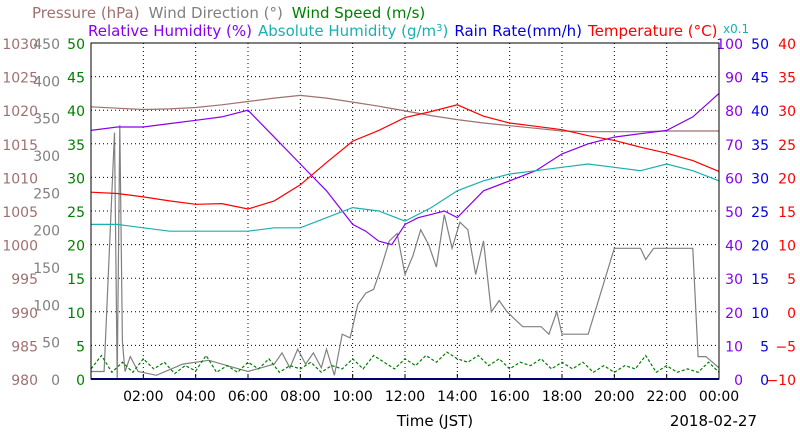  What do you see at coordinates (787, 45) in the screenshot?
I see `tick-temperature: 40` at bounding box center [787, 45].